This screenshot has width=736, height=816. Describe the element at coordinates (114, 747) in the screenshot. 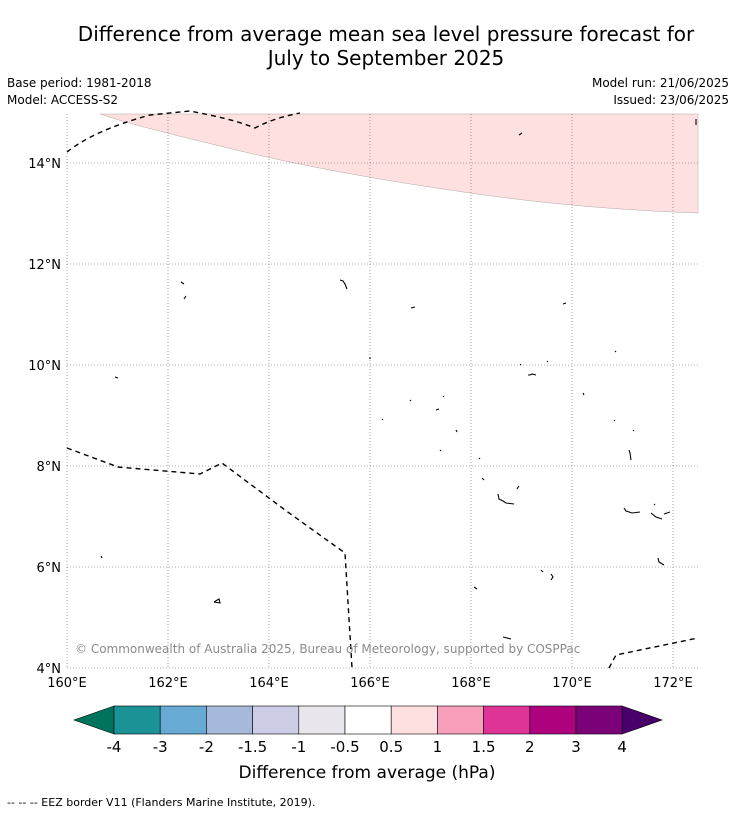

I see `colorbar-tick: -4` at that location.